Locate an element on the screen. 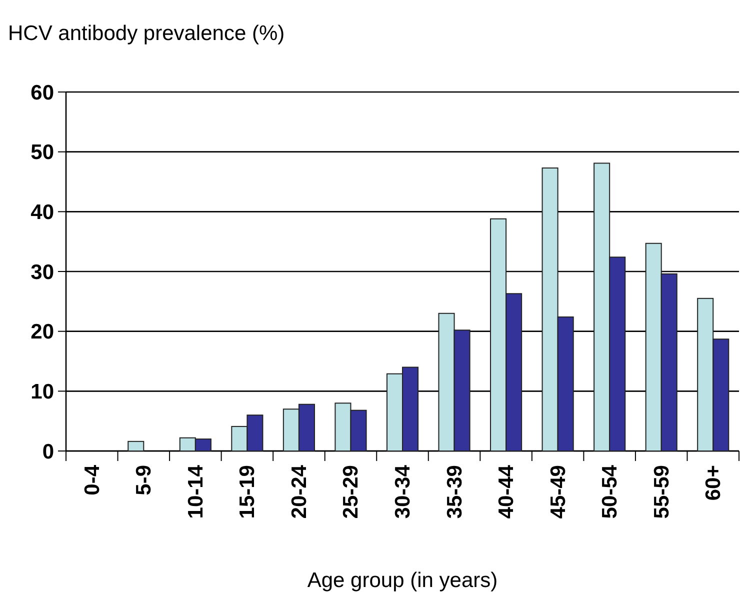 This screenshot has height=601, width=747. y-tick-label: 60 is located at coordinates (42, 92).